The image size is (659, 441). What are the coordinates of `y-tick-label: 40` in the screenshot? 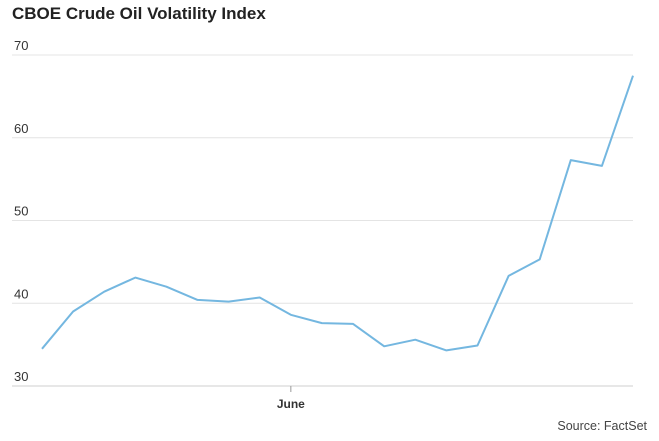 It's located at (21, 293).